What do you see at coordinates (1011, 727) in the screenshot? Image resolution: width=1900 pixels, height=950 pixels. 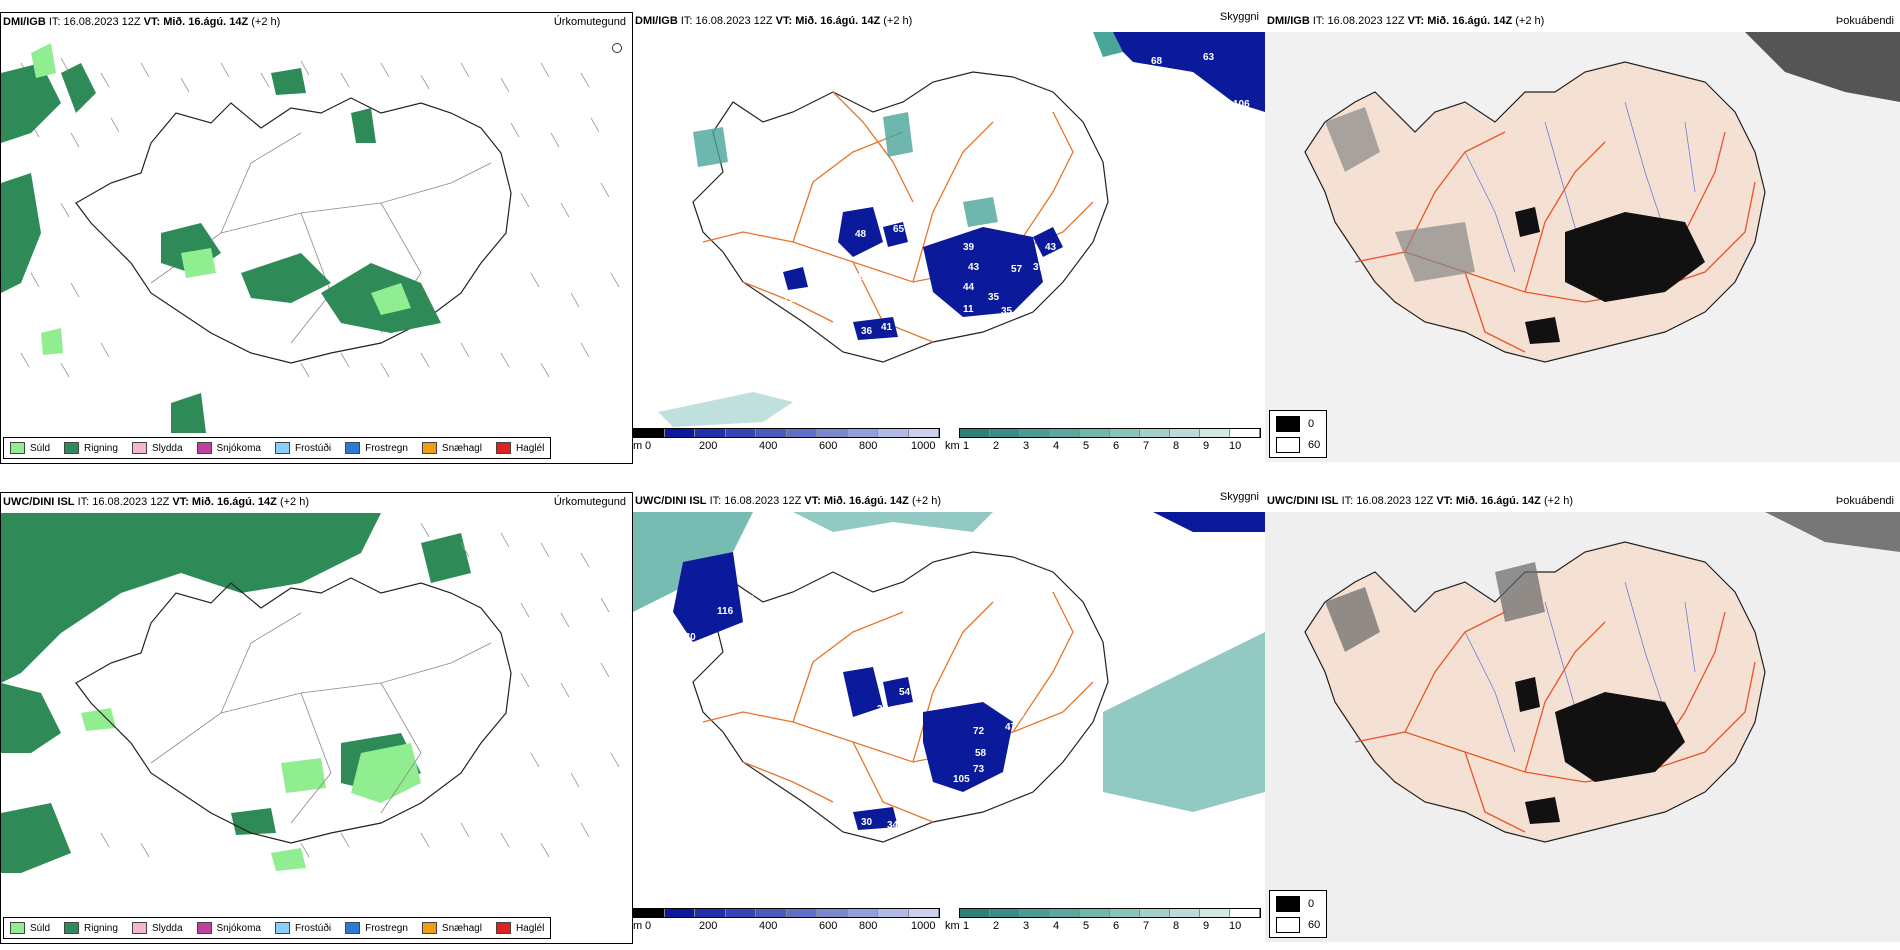 I see `vis-value: 47` at bounding box center [1011, 727].